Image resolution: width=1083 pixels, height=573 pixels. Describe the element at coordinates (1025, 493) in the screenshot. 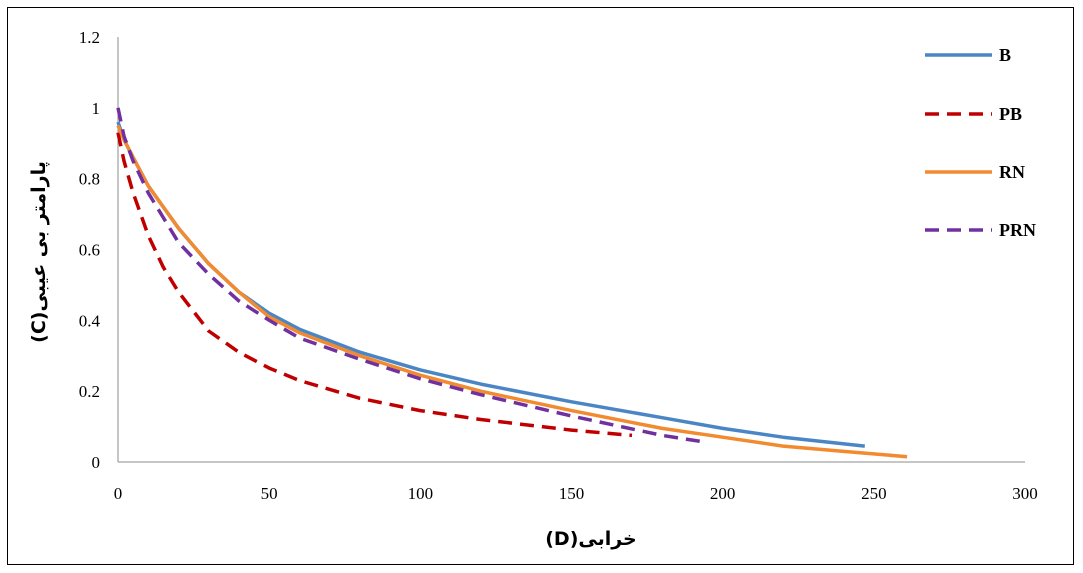

I see `x-tick-label: 300` at that location.